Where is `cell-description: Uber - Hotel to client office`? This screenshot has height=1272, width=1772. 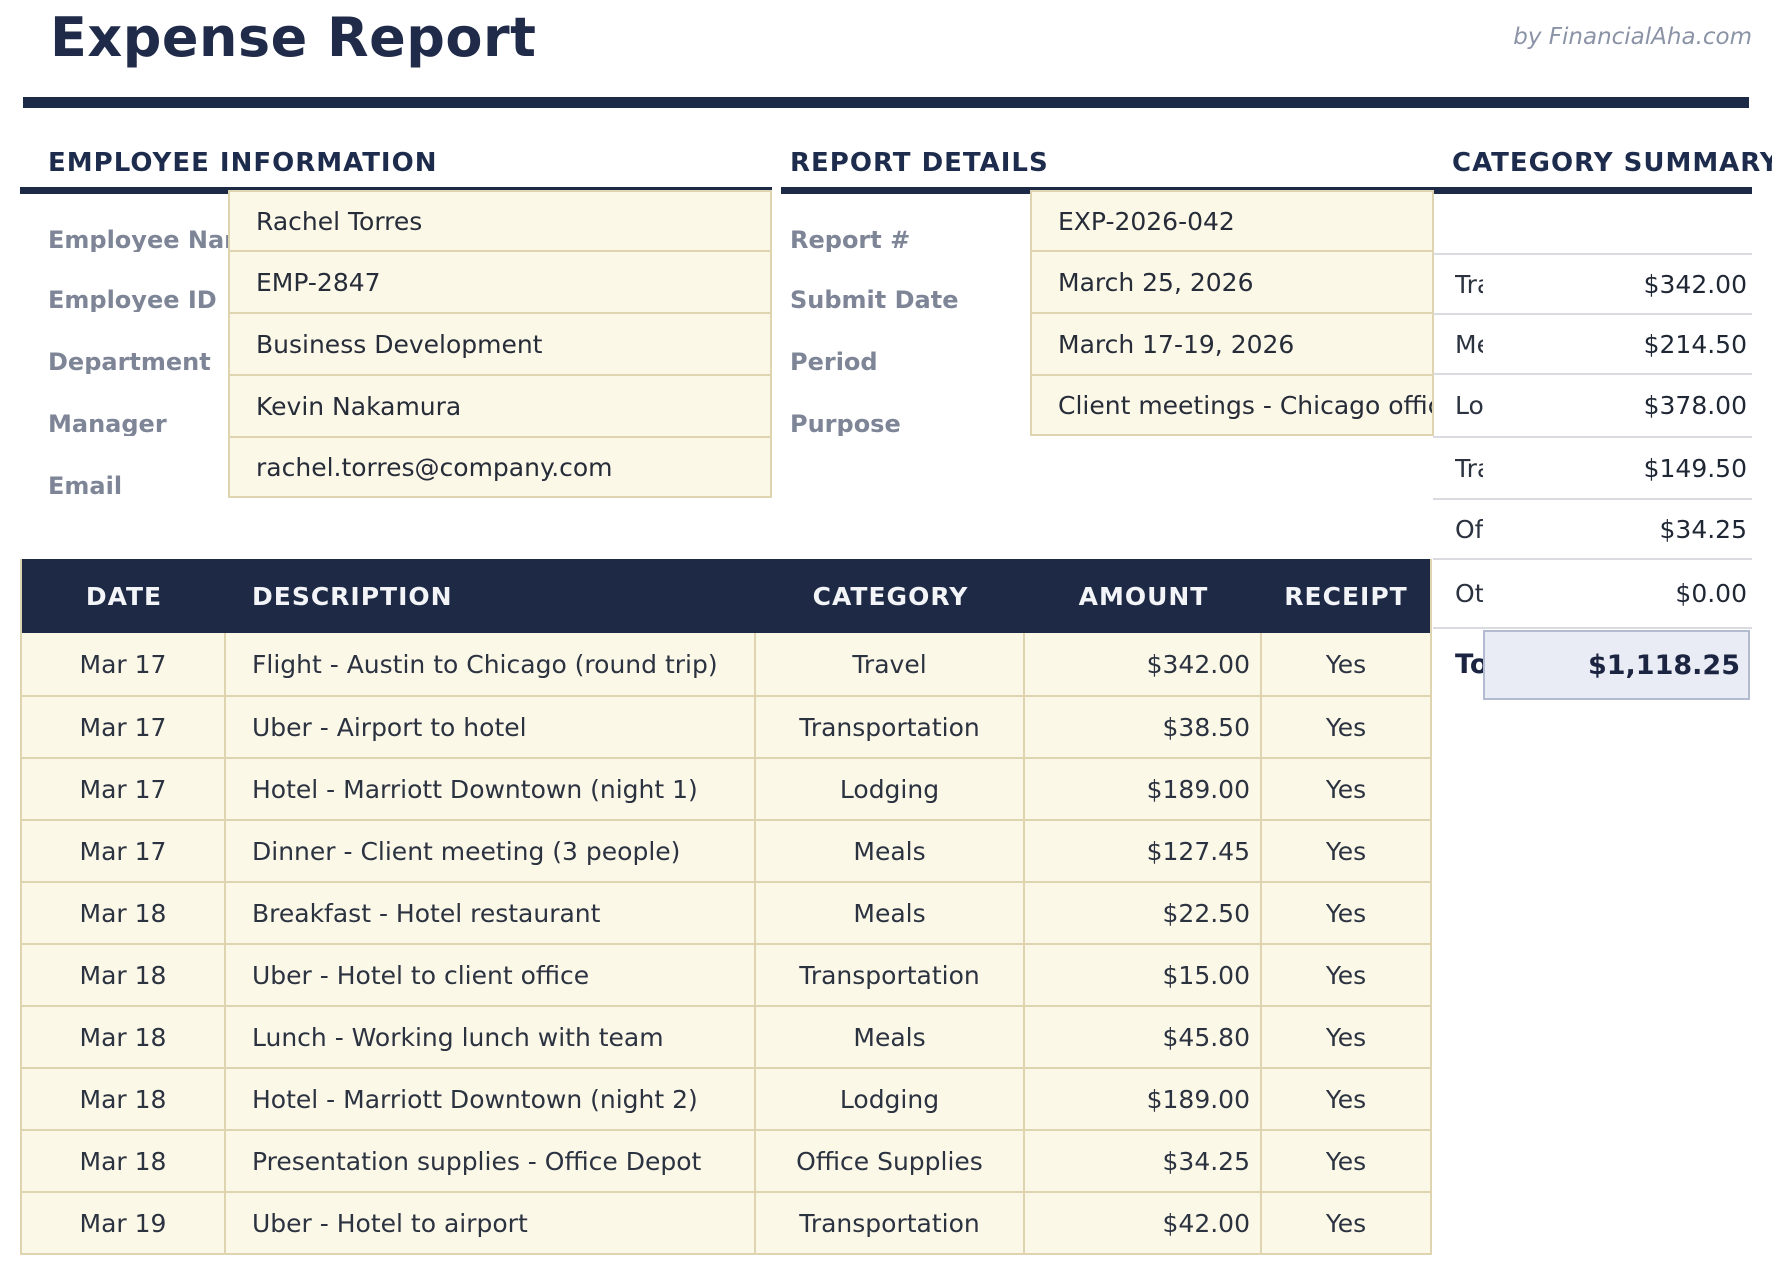
cell-description: Uber - Hotel to client office is located at coordinates (491, 975).